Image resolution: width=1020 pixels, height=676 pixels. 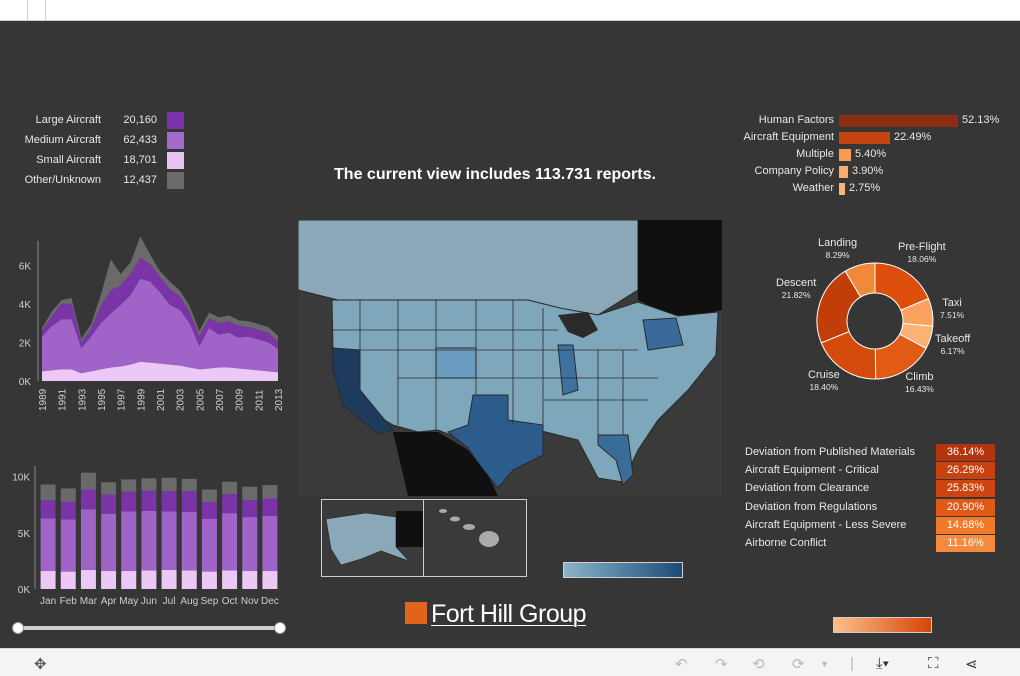 I want to click on chevron-down-icon: ▼, so click(x=824, y=664).